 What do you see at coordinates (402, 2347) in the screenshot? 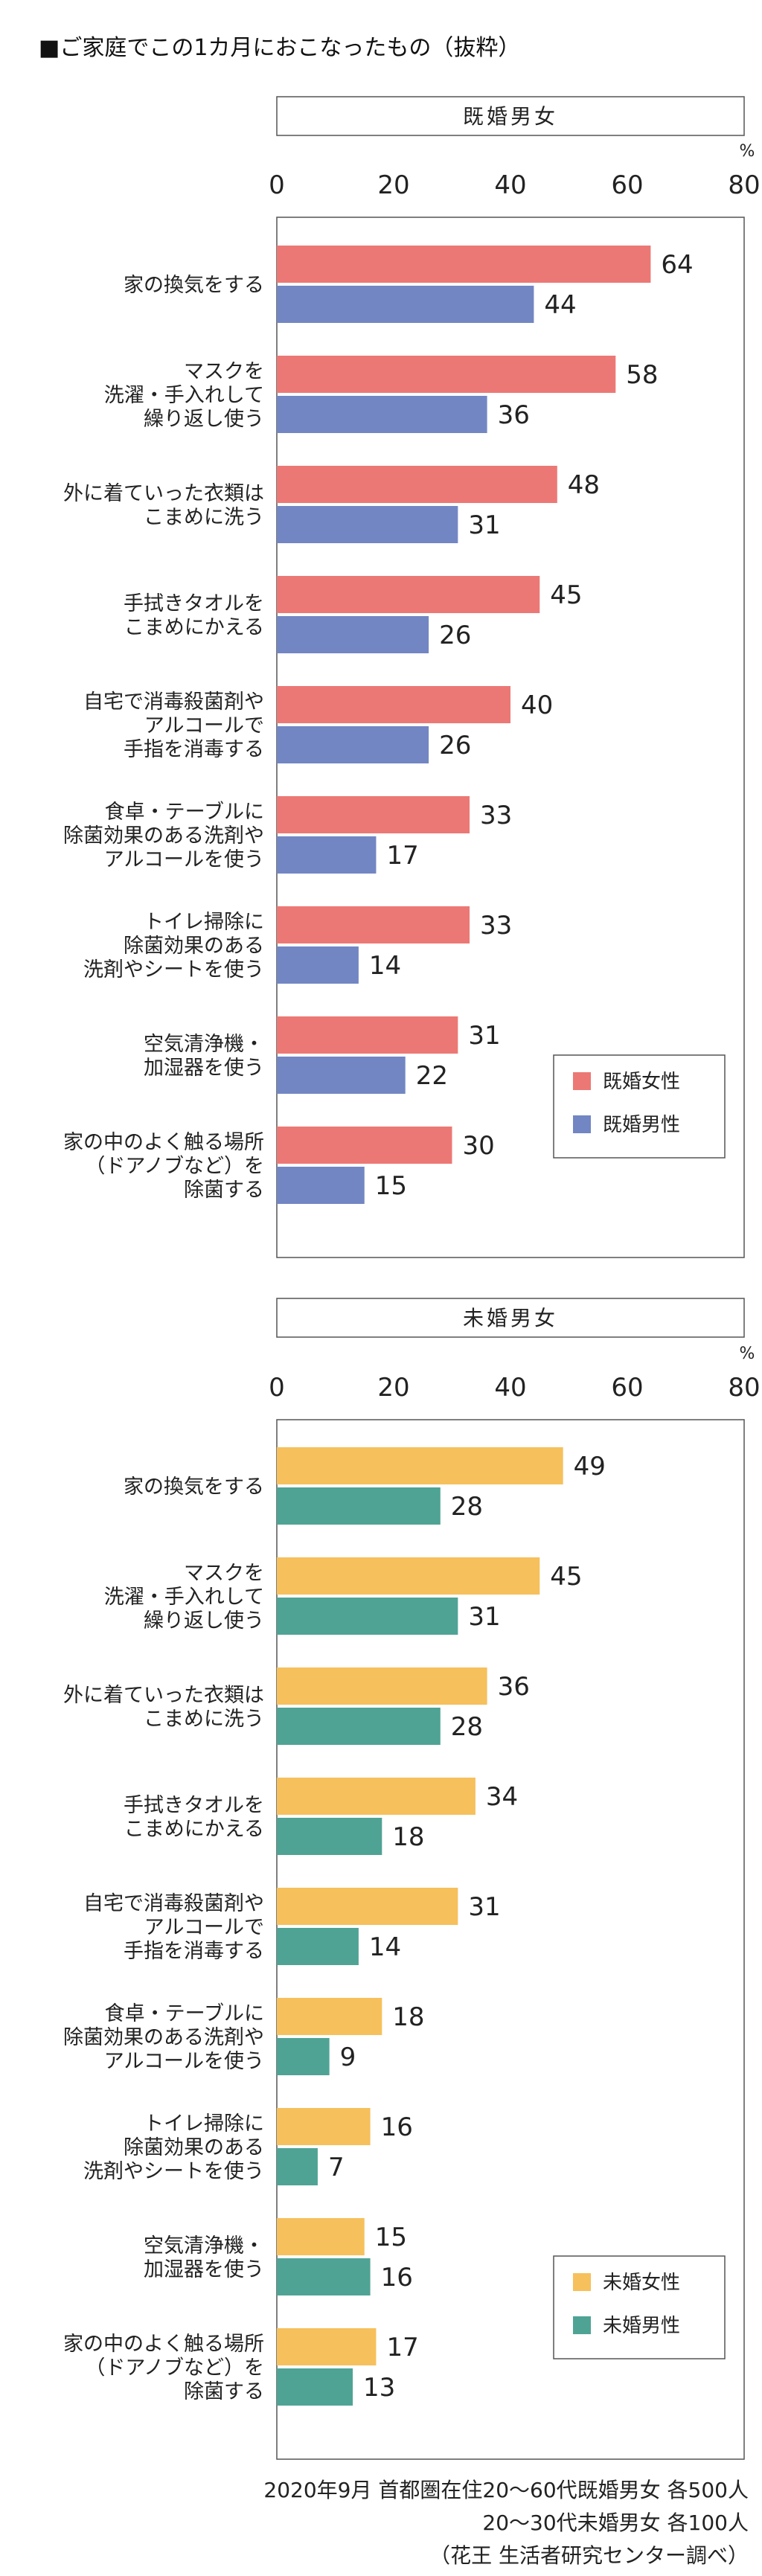
I see `data-label: 17` at bounding box center [402, 2347].